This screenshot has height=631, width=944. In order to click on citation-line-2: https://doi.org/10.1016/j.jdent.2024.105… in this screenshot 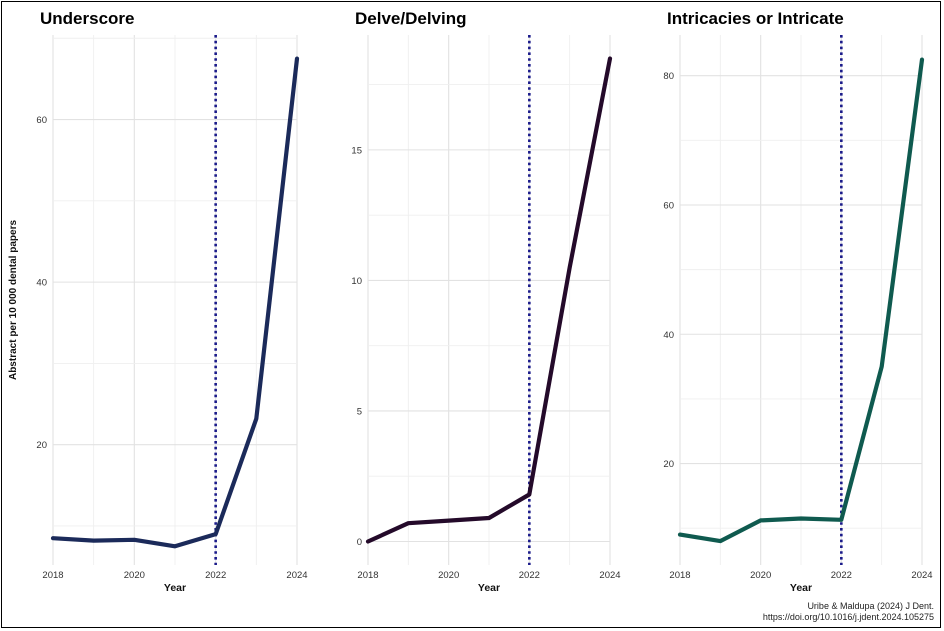, I will do `click(848, 617)`.